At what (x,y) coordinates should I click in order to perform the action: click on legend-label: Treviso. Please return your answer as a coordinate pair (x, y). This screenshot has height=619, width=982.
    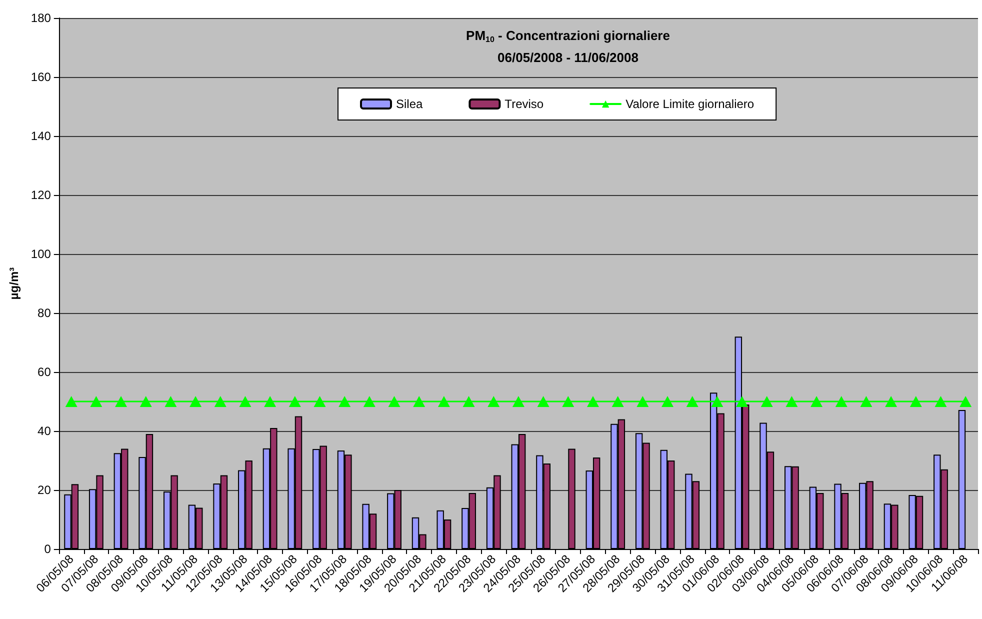
    Looking at the image, I should click on (524, 104).